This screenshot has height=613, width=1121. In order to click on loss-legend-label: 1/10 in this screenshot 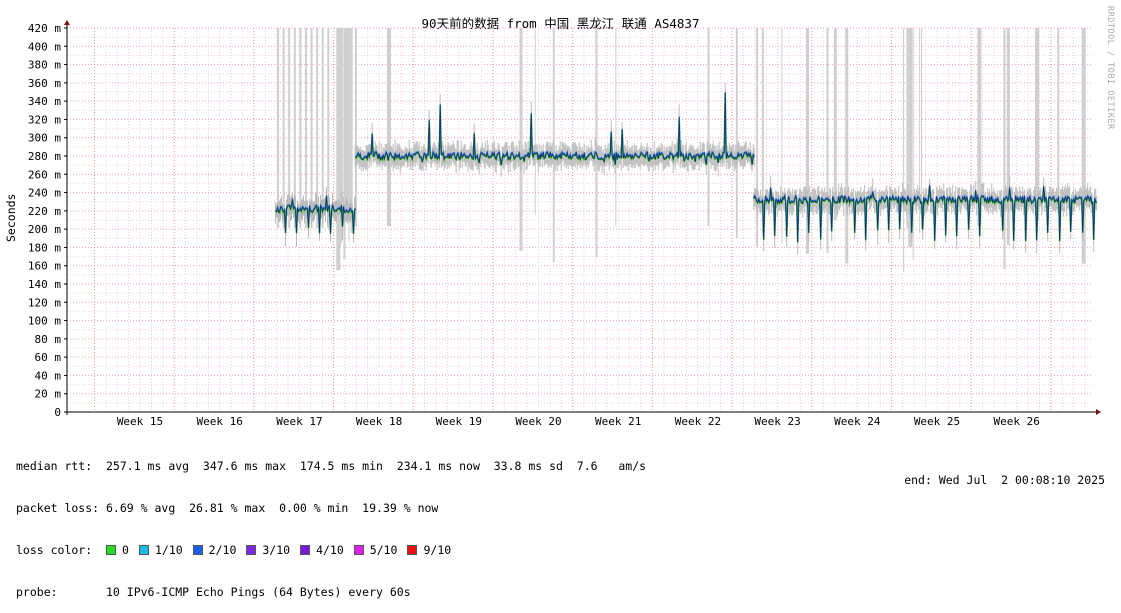, I will do `click(168, 550)`.